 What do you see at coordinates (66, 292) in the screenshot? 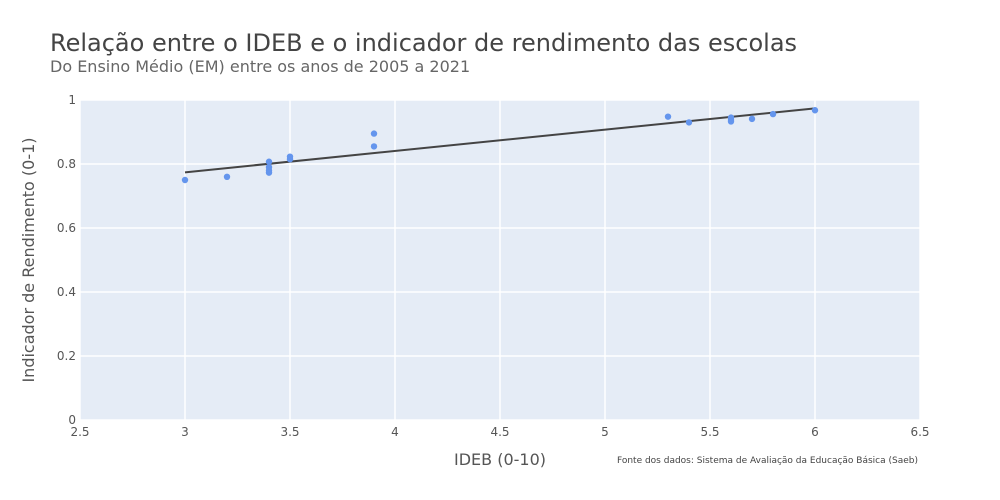
I see `y-tick-label: 0.4` at bounding box center [66, 292].